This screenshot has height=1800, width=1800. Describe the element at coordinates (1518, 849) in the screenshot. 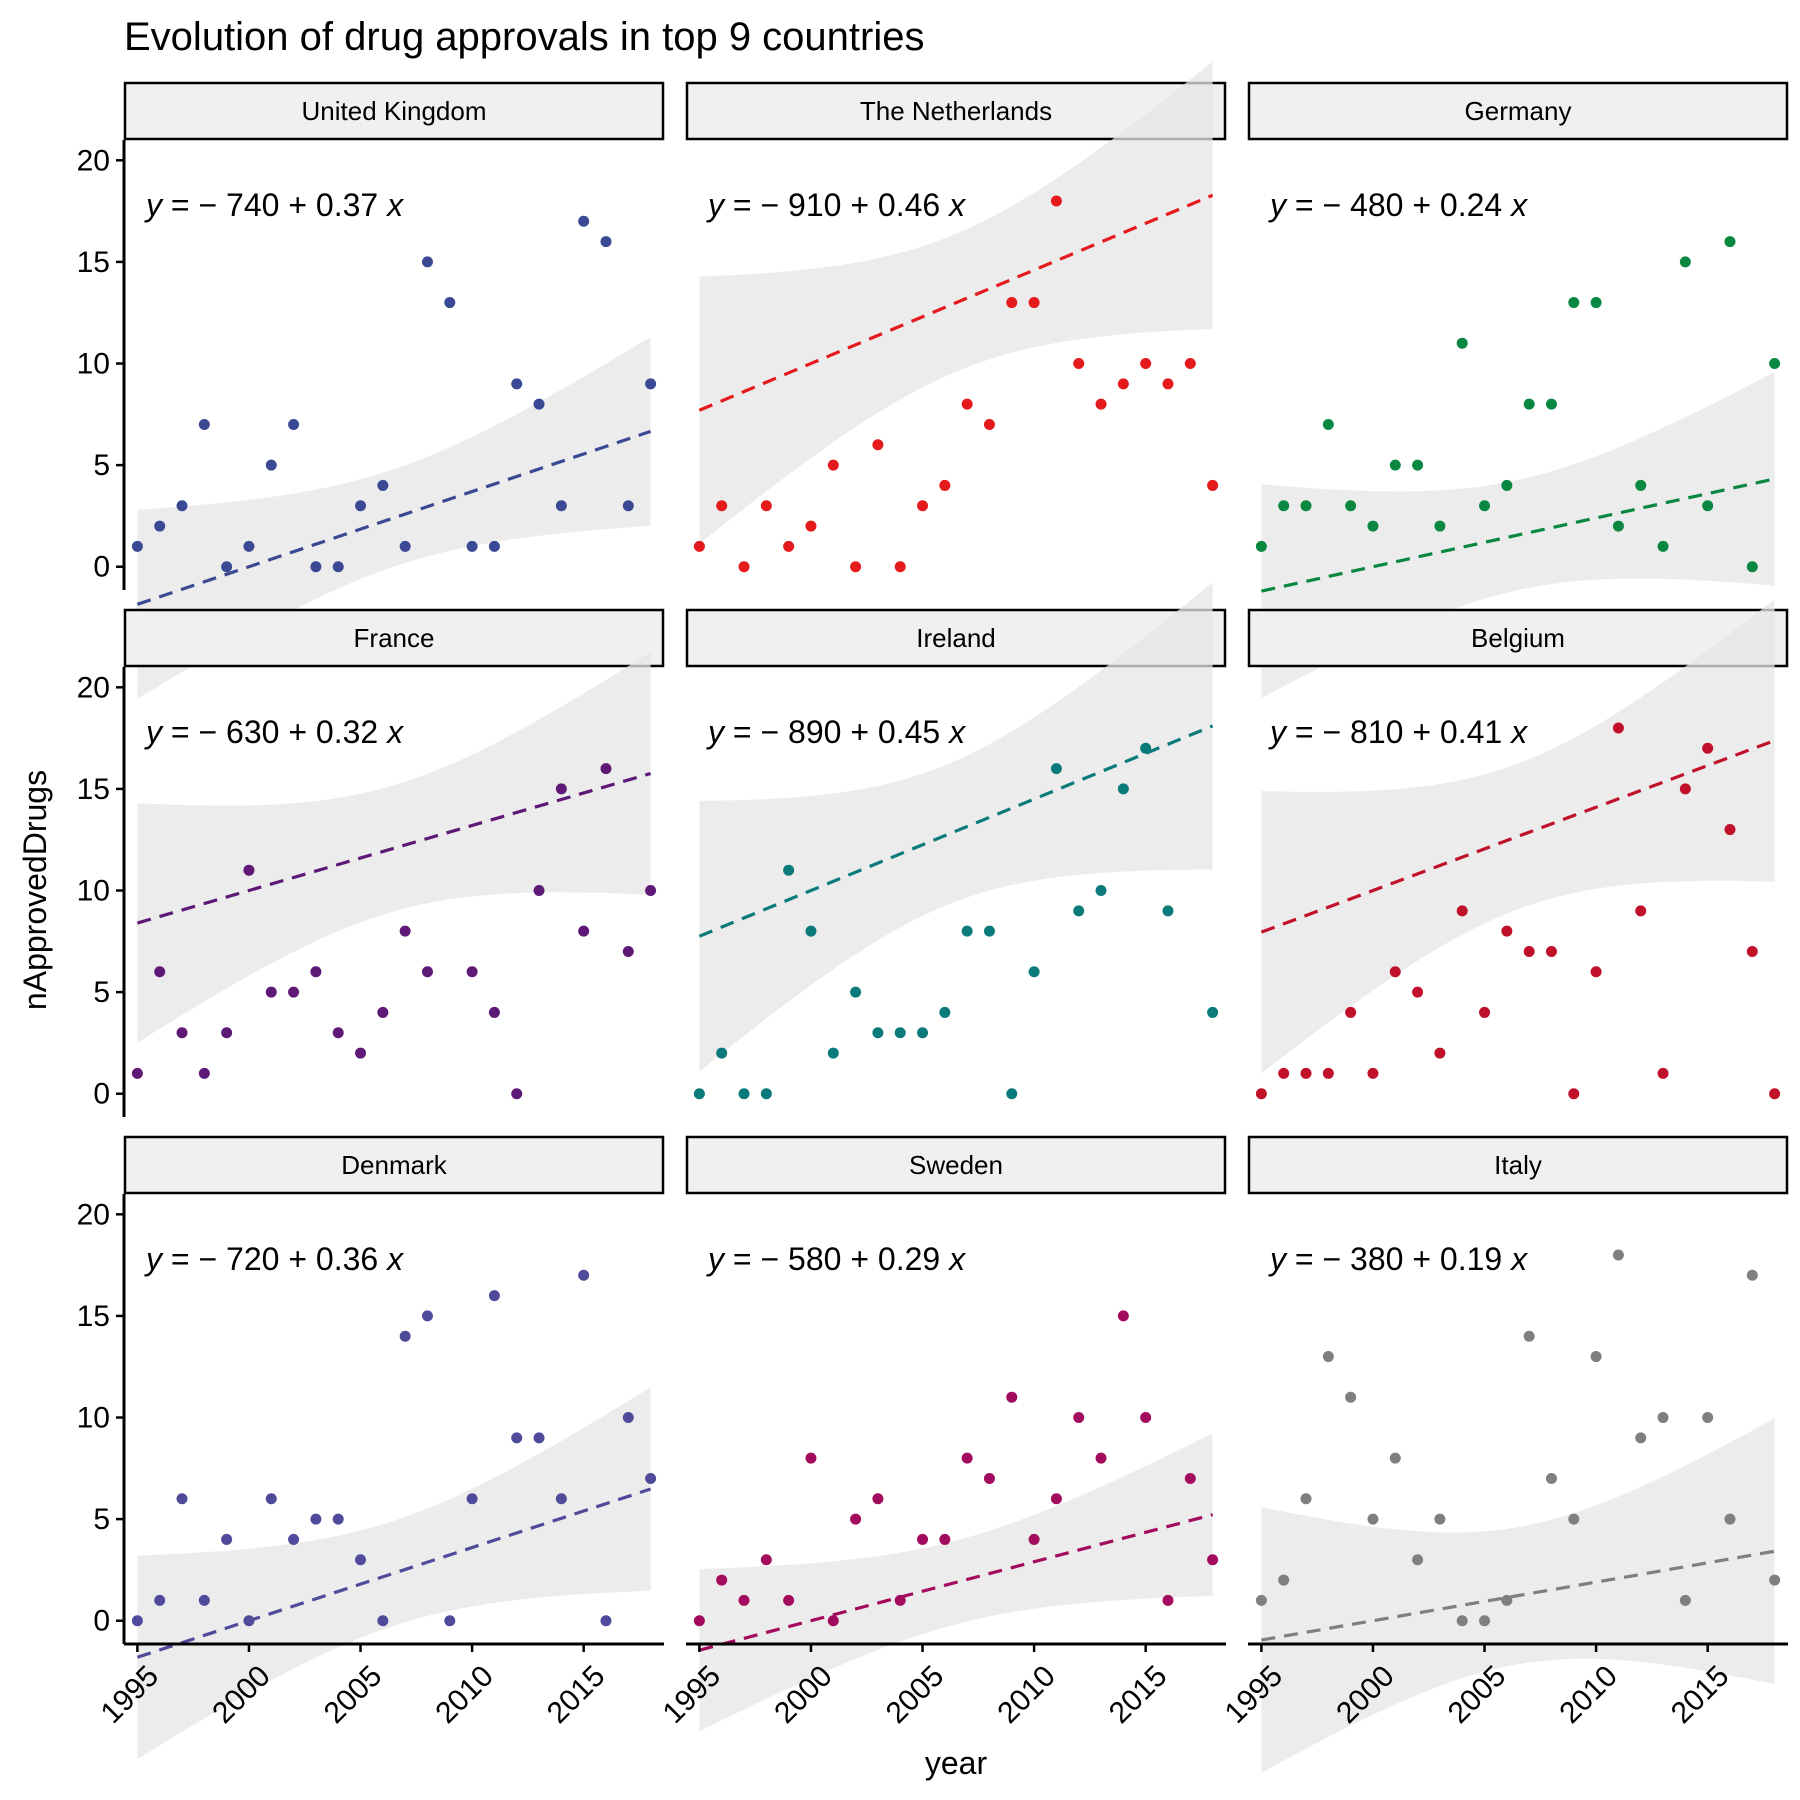

I see `facet-panel-belgium: Belgium y = − 810 + 0.41 x` at that location.